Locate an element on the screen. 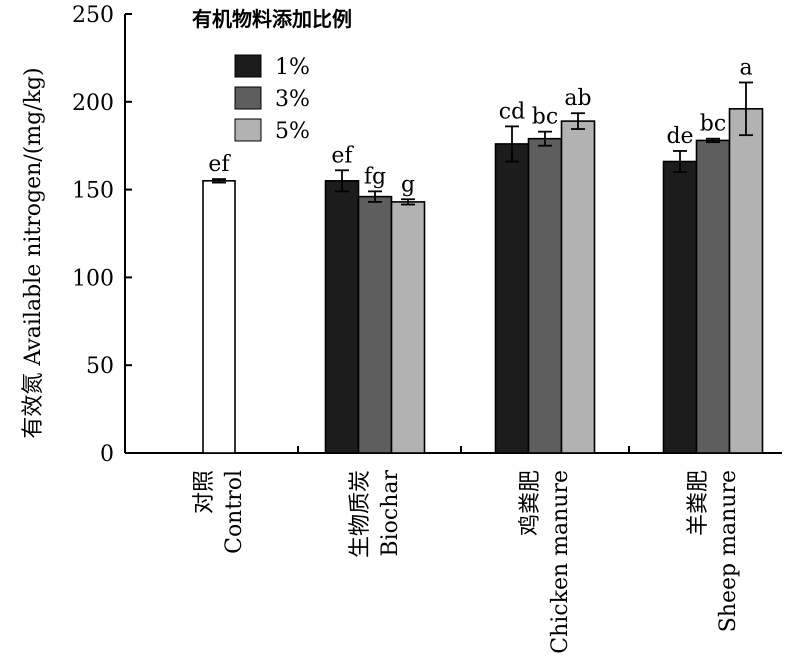 This screenshot has height=666, width=800. category-label-cn: 对照 is located at coordinates (204, 492).